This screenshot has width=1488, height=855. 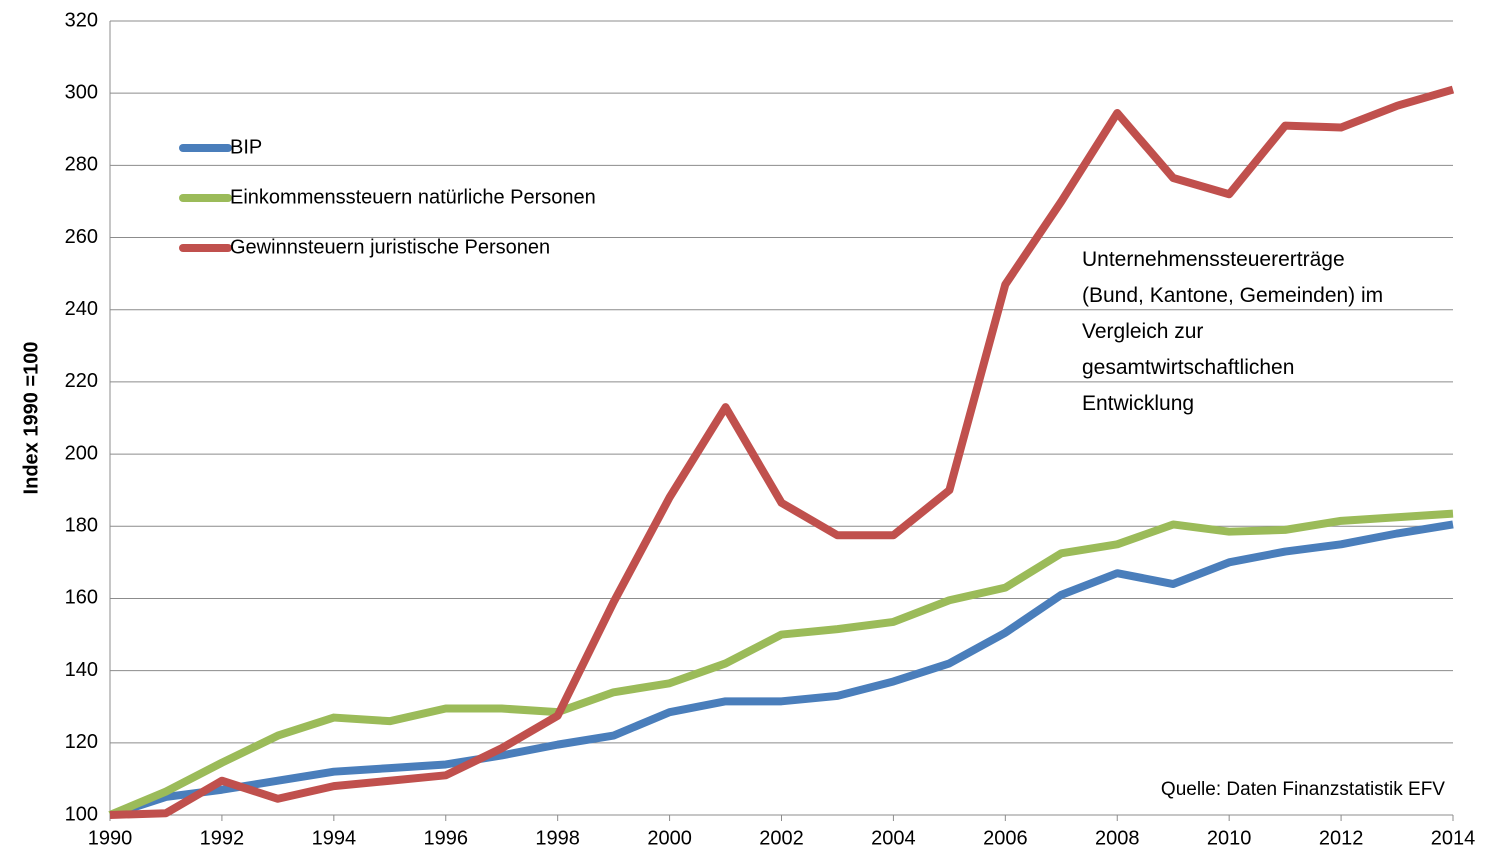 What do you see at coordinates (334, 838) in the screenshot?
I see `x-tick-label: 1994` at bounding box center [334, 838].